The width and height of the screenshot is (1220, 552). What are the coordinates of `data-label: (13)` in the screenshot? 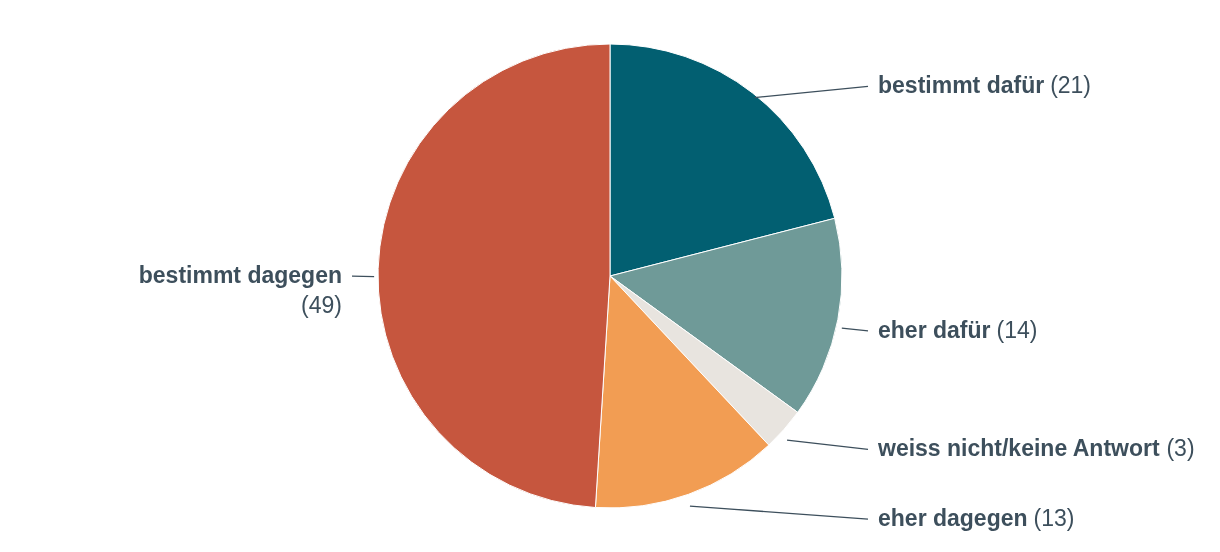 It's located at (1054, 518).